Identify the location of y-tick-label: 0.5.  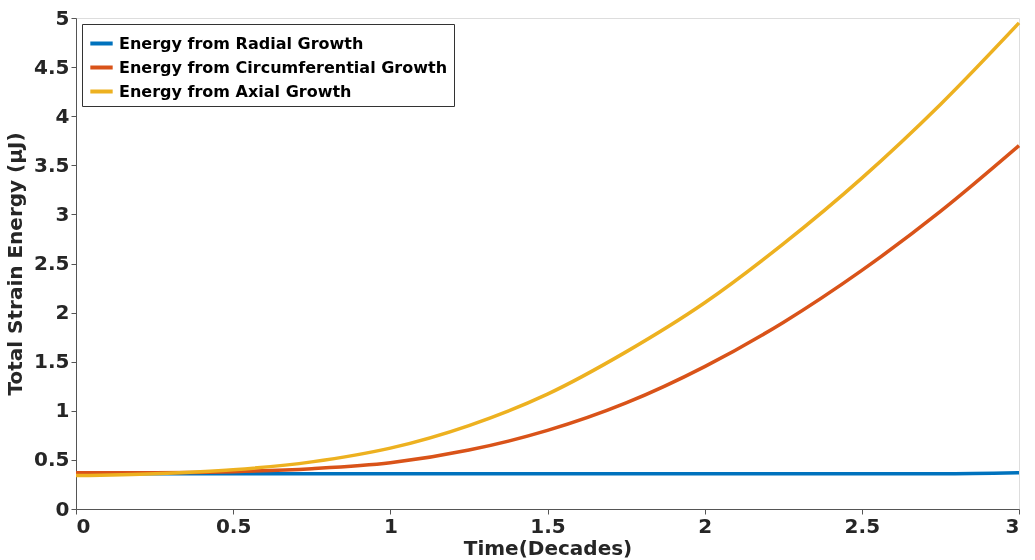
(52, 459).